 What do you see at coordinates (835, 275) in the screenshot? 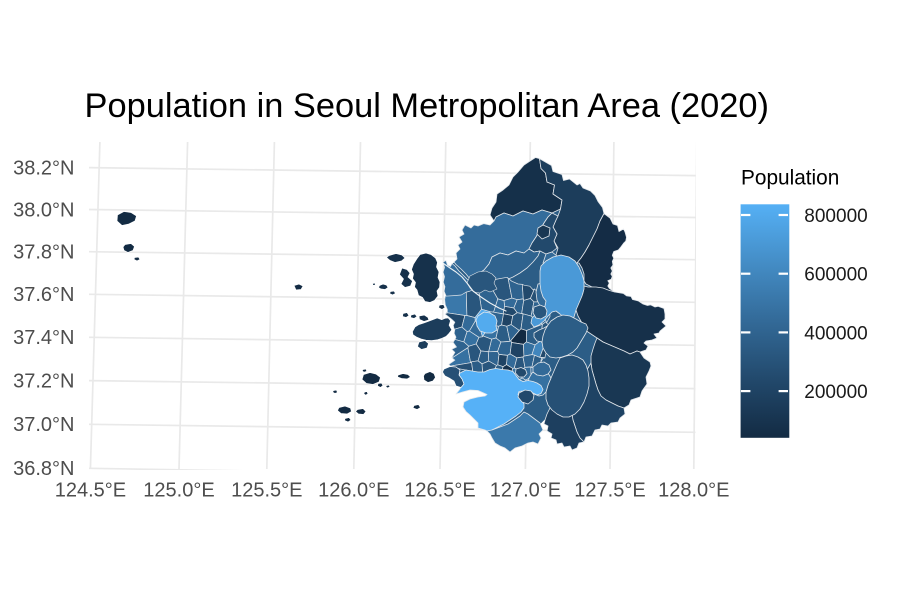
I see `svg-text: 600000` at bounding box center [835, 275].